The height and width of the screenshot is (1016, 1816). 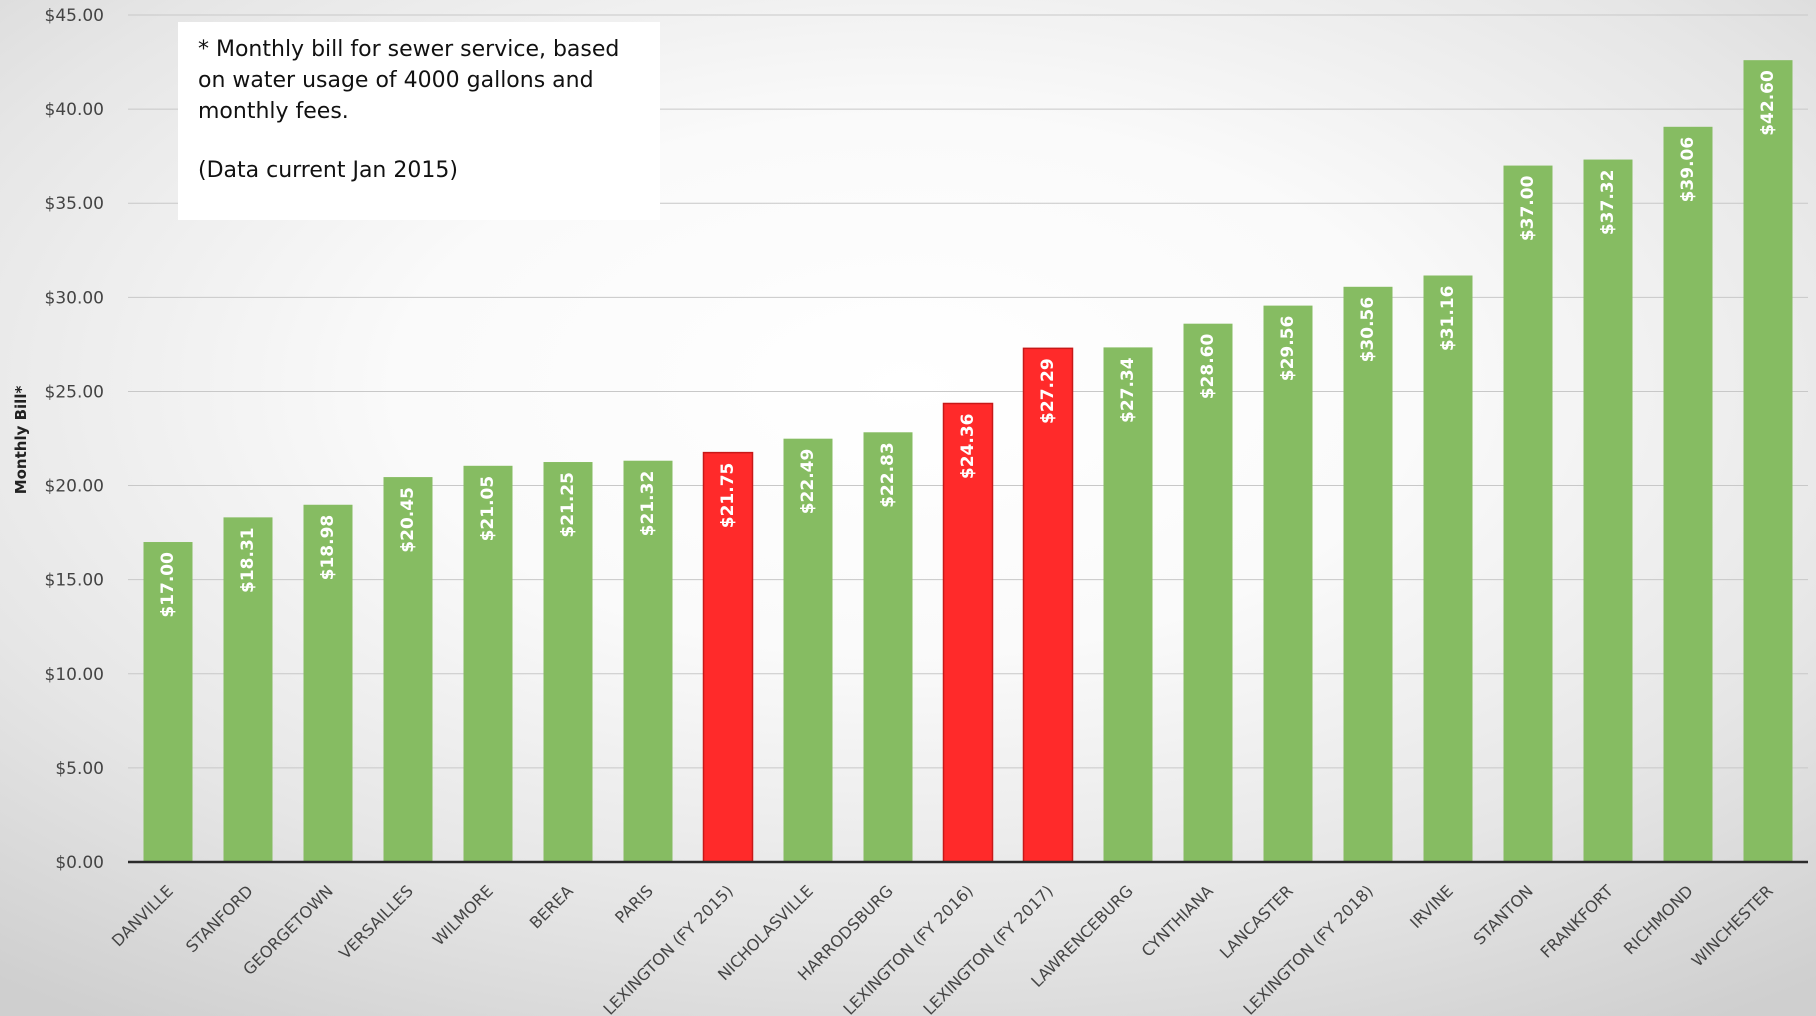 What do you see at coordinates (1288, 349) in the screenshot?
I see `bar-value-label: $29.56` at bounding box center [1288, 349].